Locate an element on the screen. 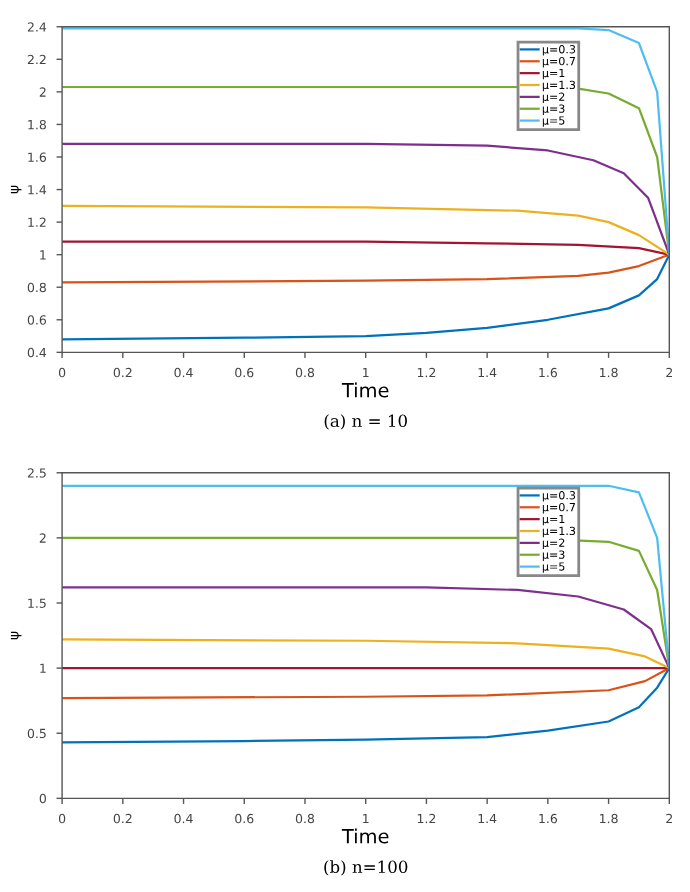 The width and height of the screenshot is (690, 892). text: (a) n = 10 is located at coordinates (365, 422).